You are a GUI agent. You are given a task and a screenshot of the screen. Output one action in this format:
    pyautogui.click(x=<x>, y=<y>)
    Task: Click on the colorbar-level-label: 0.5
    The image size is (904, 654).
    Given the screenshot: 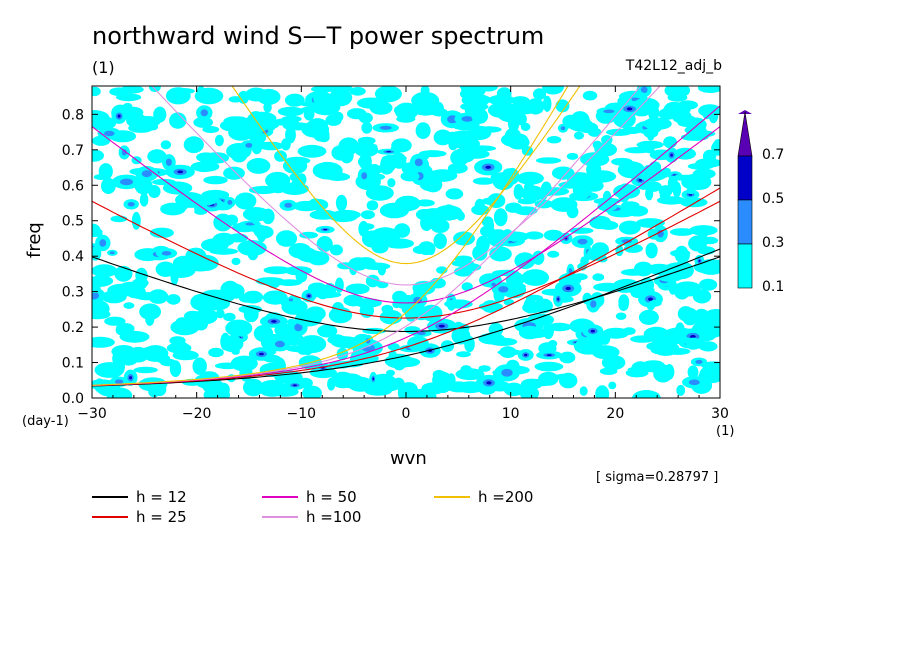 What is the action you would take?
    pyautogui.click(x=773, y=199)
    